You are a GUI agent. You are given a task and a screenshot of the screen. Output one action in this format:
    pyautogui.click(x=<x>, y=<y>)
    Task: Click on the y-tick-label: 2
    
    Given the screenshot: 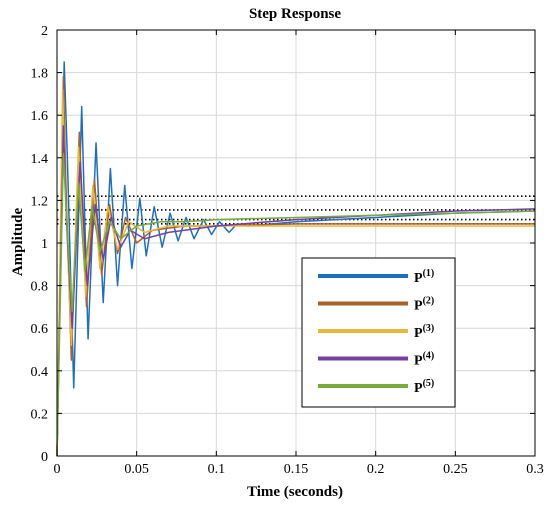 What is the action you would take?
    pyautogui.click(x=44, y=31)
    